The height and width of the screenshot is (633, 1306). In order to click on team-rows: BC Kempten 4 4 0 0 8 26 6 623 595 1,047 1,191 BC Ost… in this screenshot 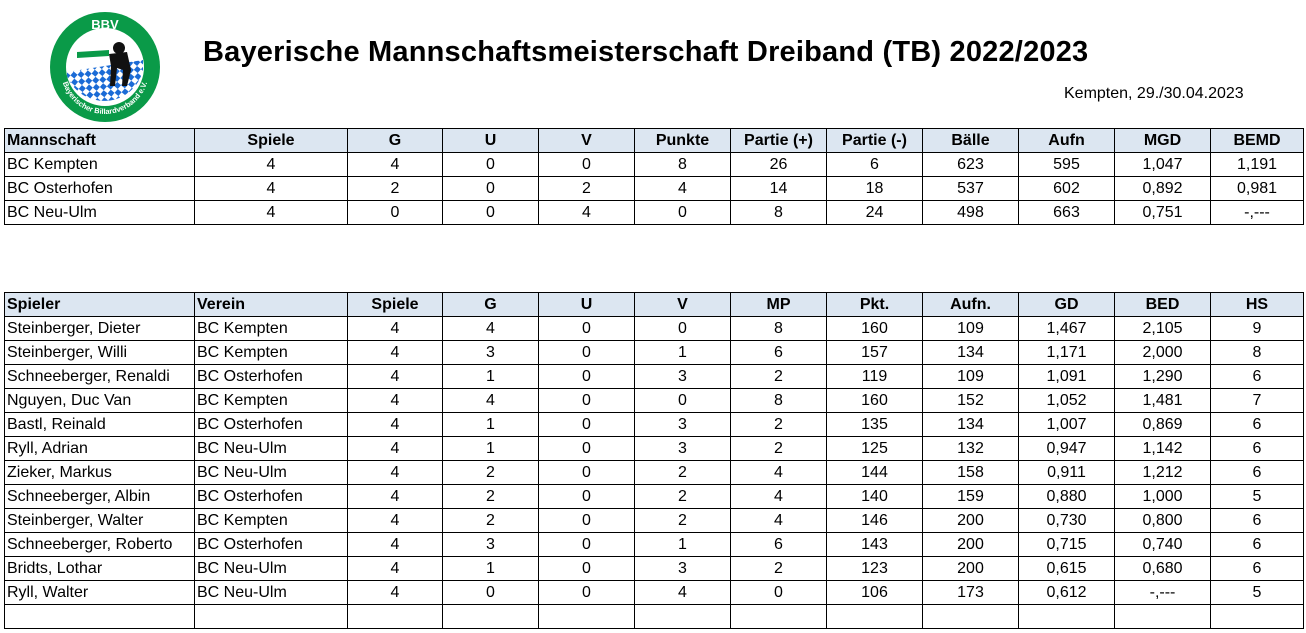, I will do `click(654, 188)`.